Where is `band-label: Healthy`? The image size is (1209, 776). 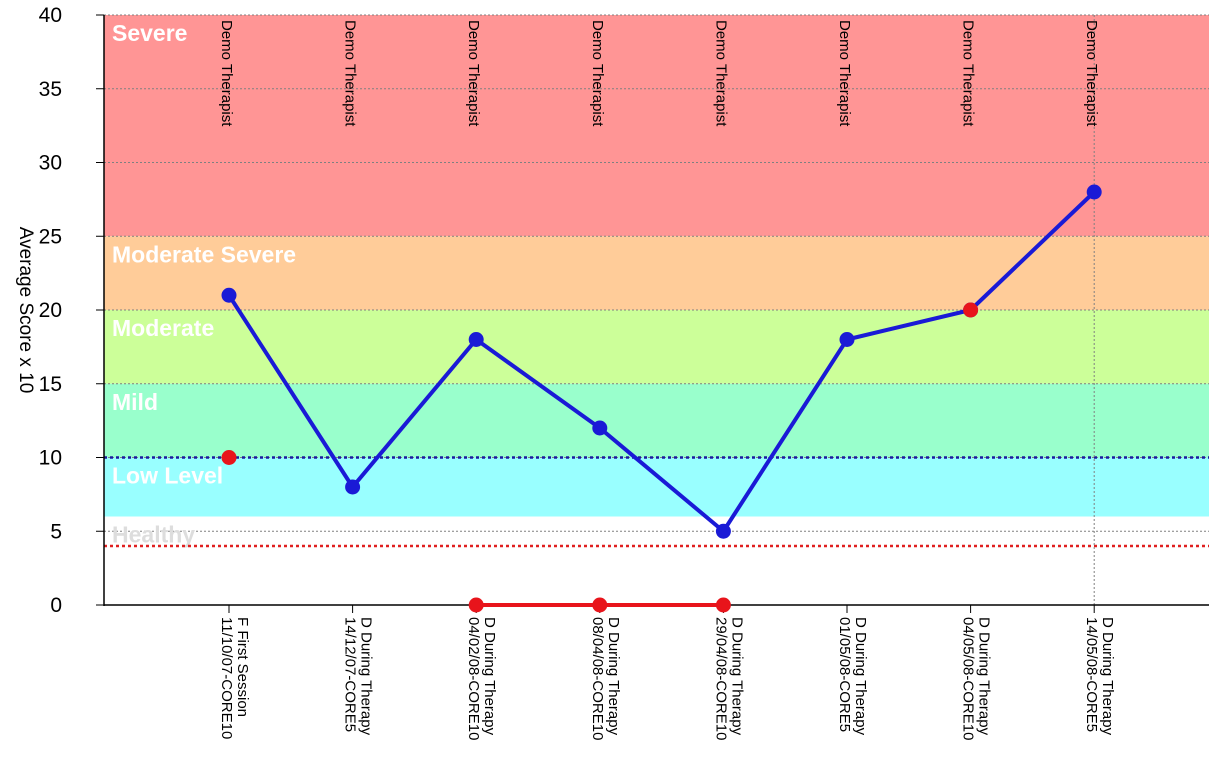 band-label: Healthy is located at coordinates (153, 535).